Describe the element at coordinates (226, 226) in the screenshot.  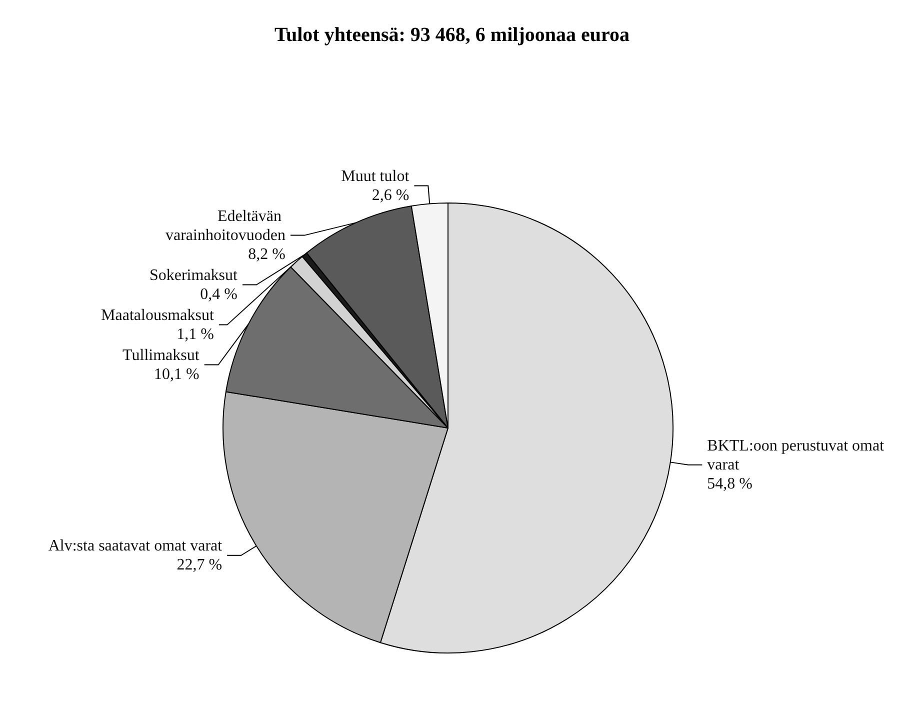
I see `slice-label: Edeltävän varainhoitovuoden` at that location.